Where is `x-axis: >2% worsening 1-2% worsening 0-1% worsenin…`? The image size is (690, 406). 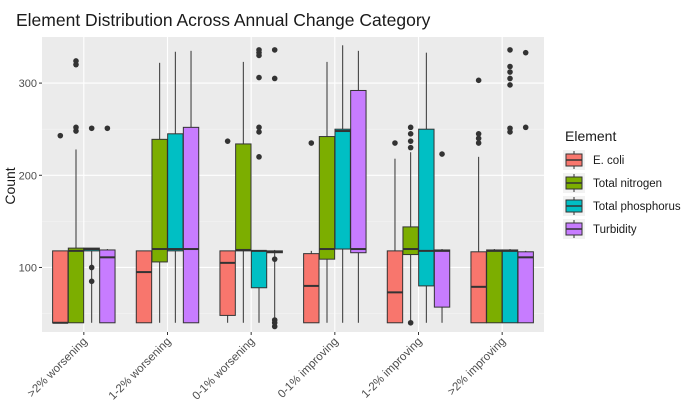 x-axis: >2% worsening 1-2% worsening 0-1% worsenin… is located at coordinates (267, 367).